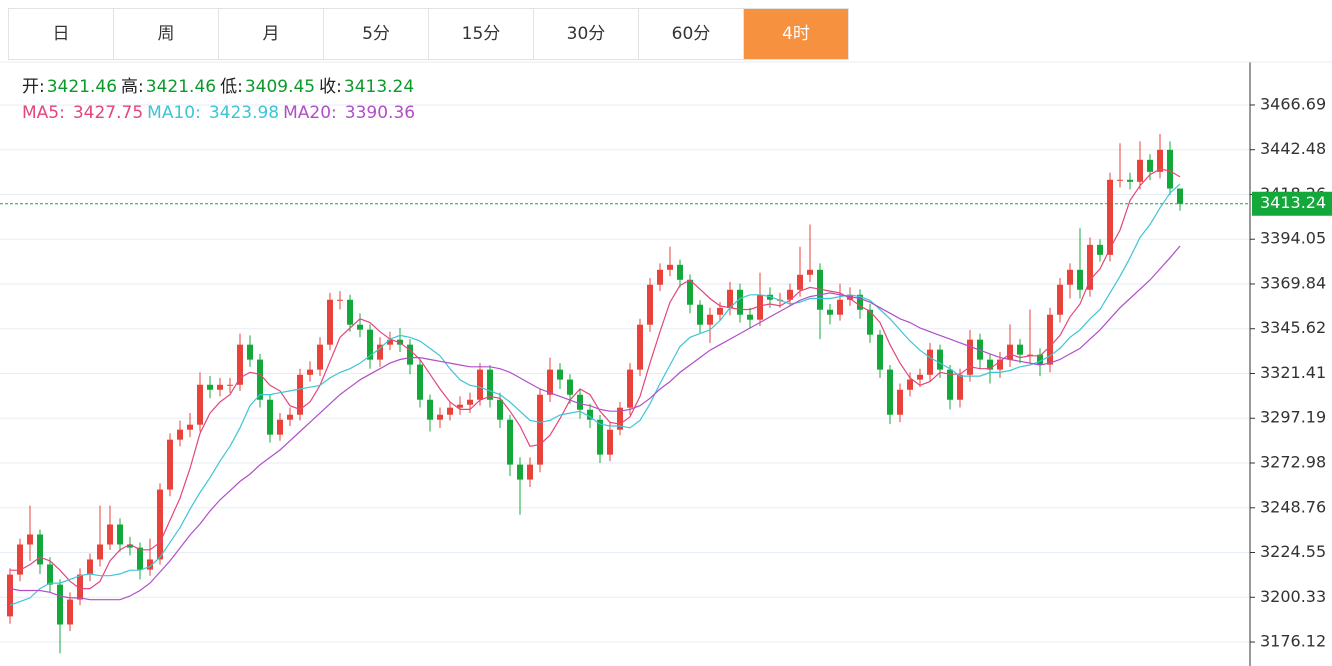  I want to click on period-tab: 周, so click(166, 34).